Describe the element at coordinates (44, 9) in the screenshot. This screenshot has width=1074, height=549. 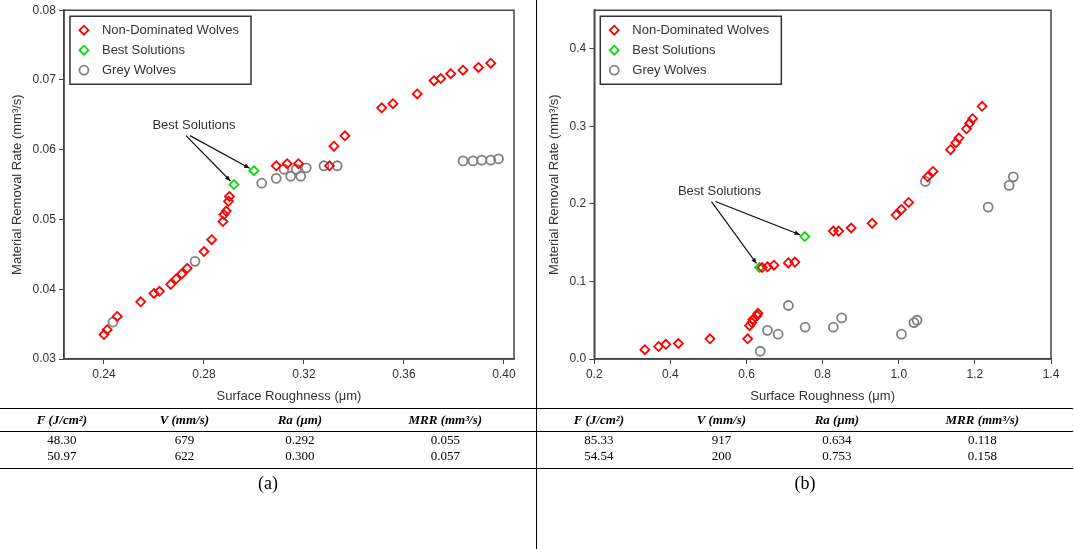
I see `y-tick-label: 0.08` at that location.